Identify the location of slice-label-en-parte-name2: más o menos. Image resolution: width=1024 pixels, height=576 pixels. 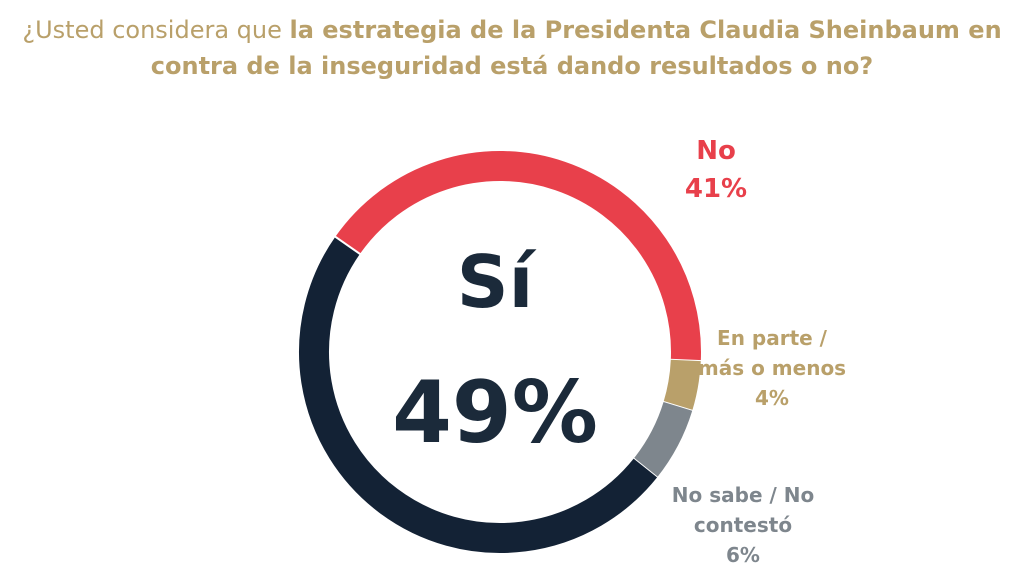
(772, 368).